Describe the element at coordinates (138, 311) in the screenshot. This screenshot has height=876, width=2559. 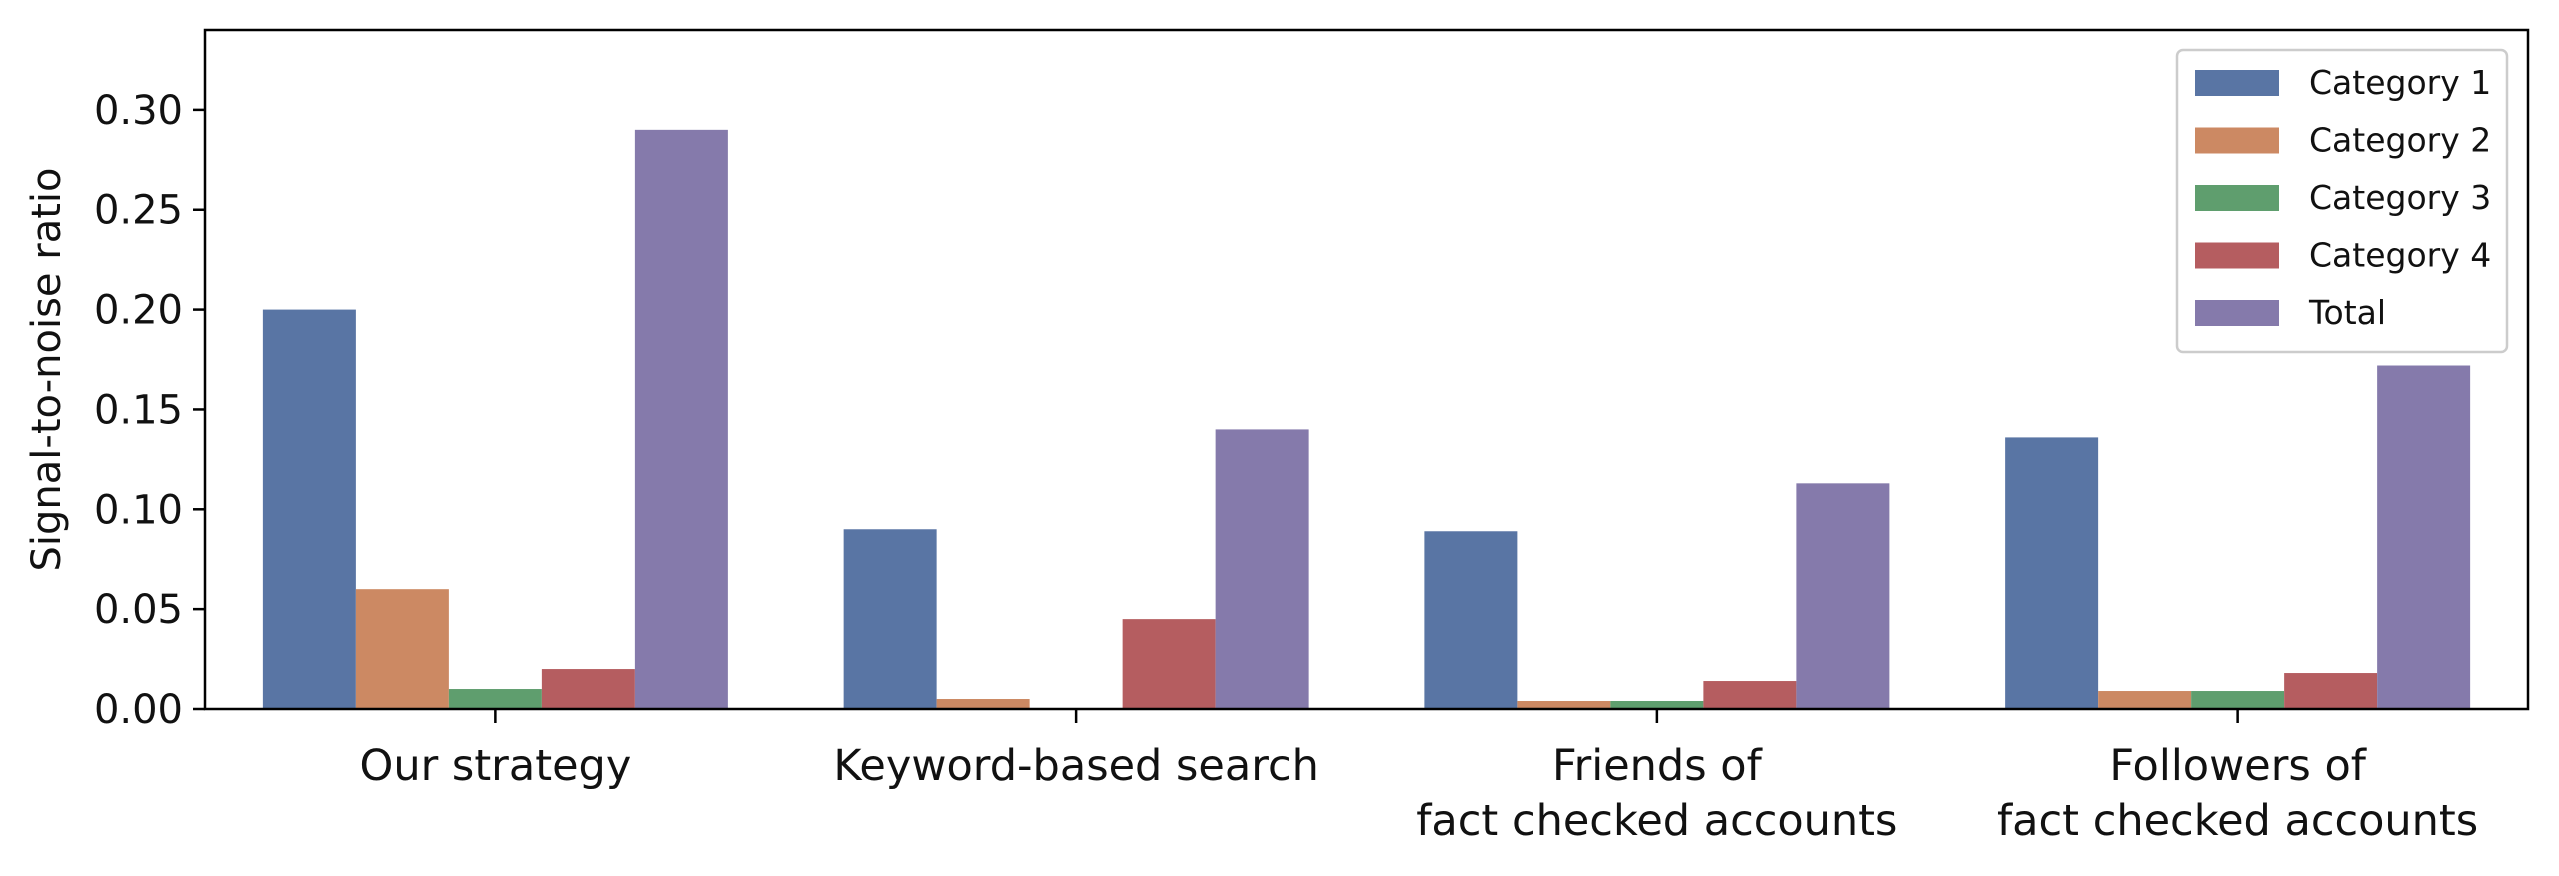
I see `y-tick-label: 0.20` at that location.